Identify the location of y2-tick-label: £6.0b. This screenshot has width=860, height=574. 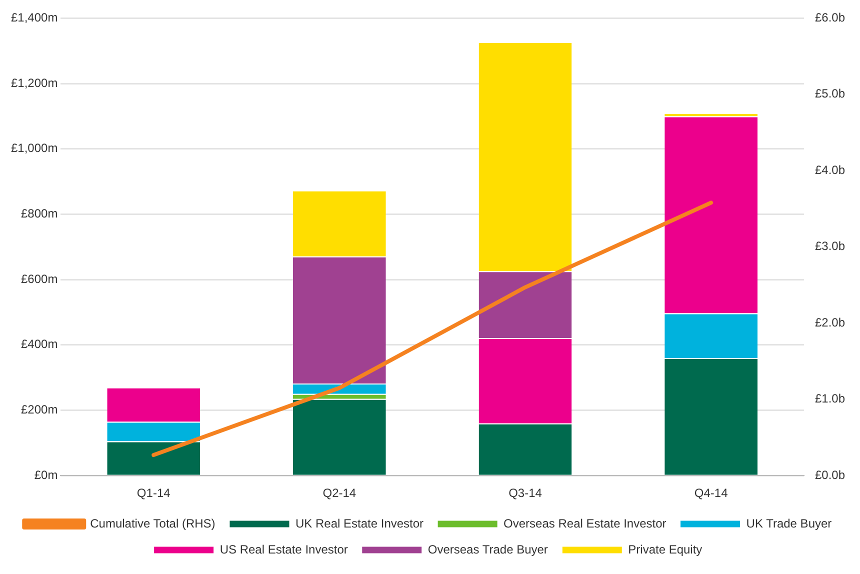
(830, 17).